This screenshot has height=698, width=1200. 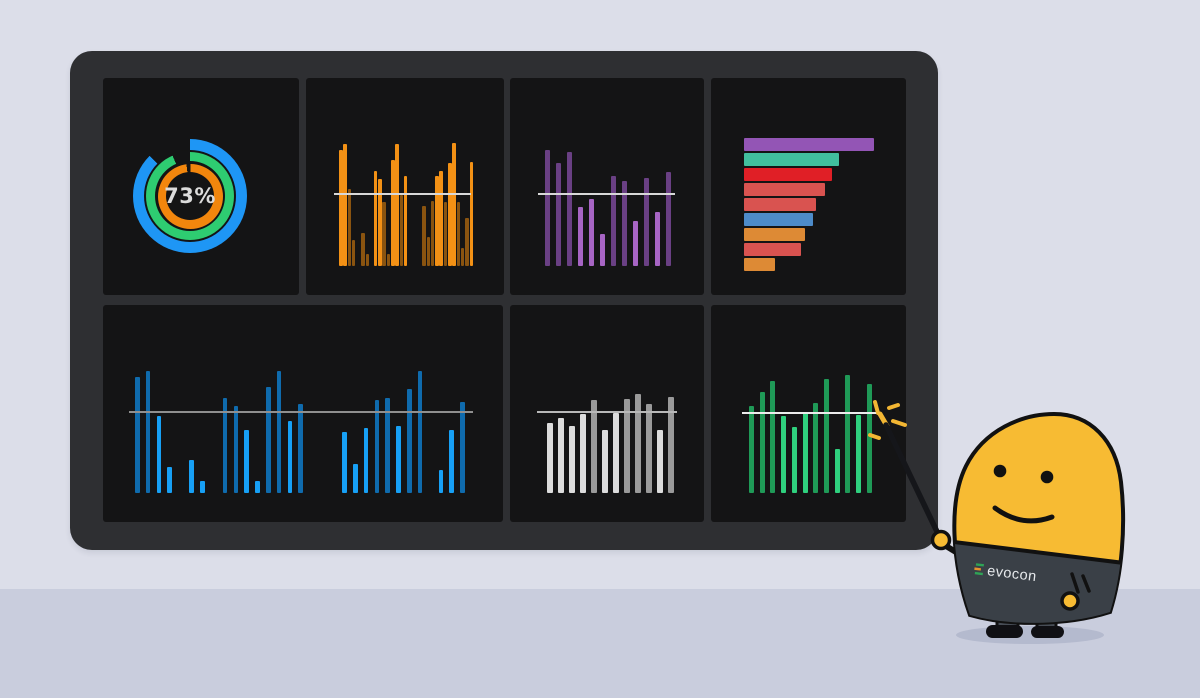 I want to click on spark-icon, so click(x=887, y=420).